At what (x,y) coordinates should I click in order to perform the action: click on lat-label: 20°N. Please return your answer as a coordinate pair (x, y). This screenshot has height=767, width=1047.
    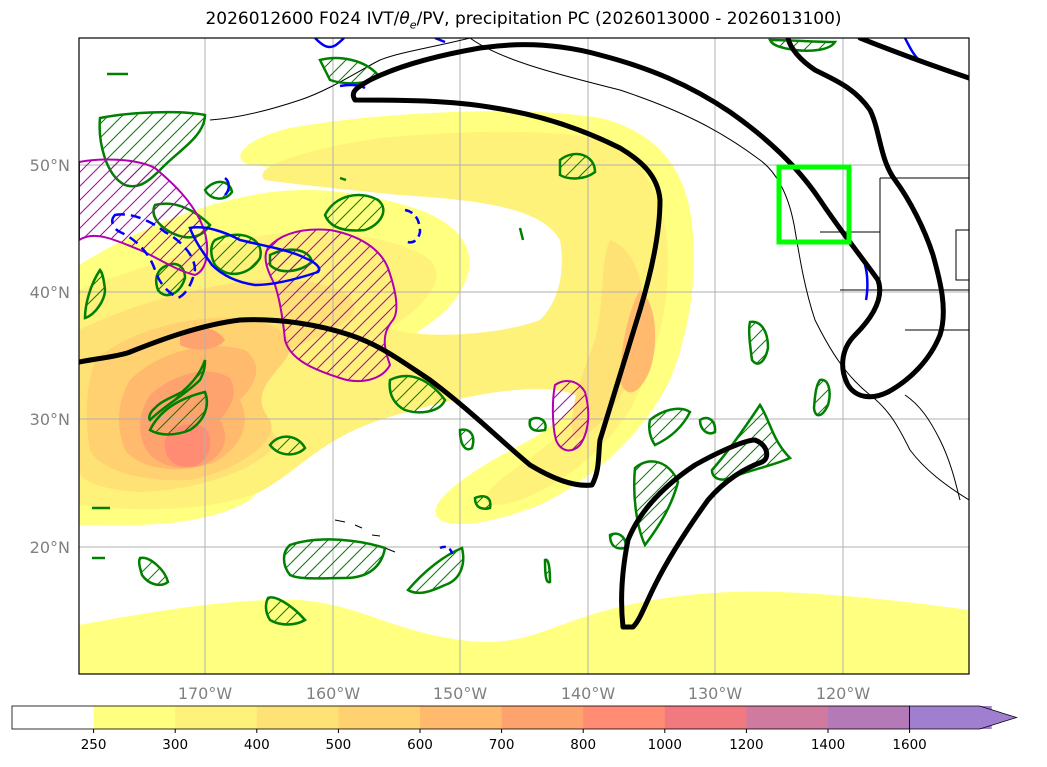
    Looking at the image, I should click on (50, 547).